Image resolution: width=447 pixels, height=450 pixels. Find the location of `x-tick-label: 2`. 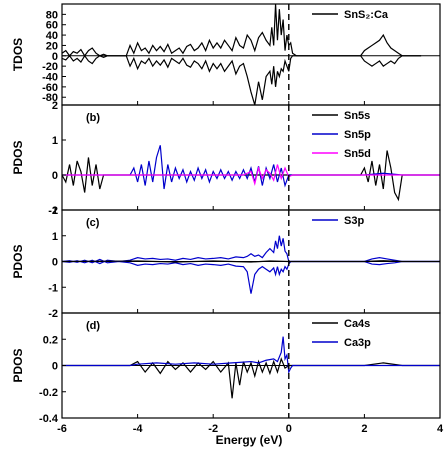

x-tick-label: 2 is located at coordinates (364, 429).